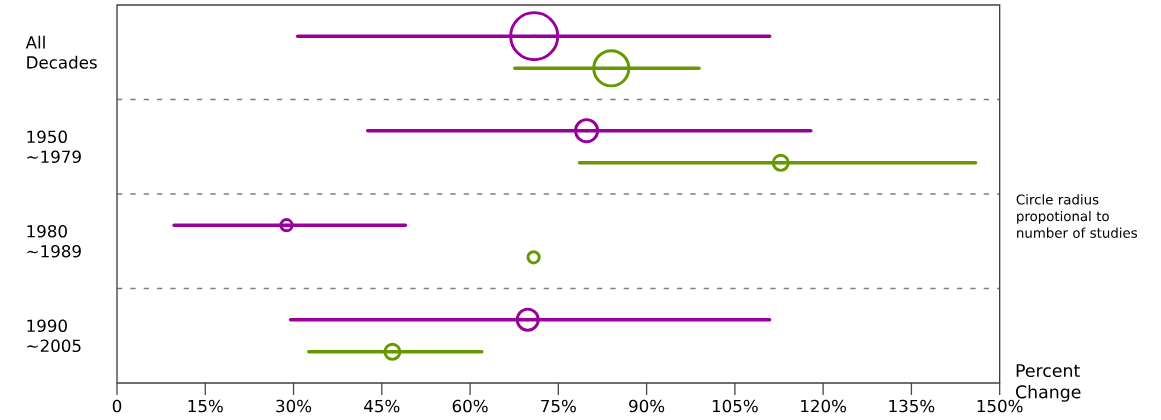 The image size is (1161, 420). I want to click on x-tick-label: 90%, so click(647, 406).